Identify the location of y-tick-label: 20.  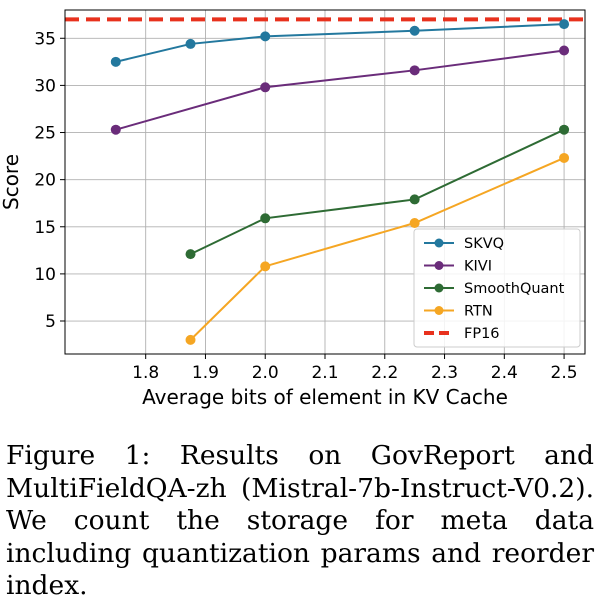
(45, 181).